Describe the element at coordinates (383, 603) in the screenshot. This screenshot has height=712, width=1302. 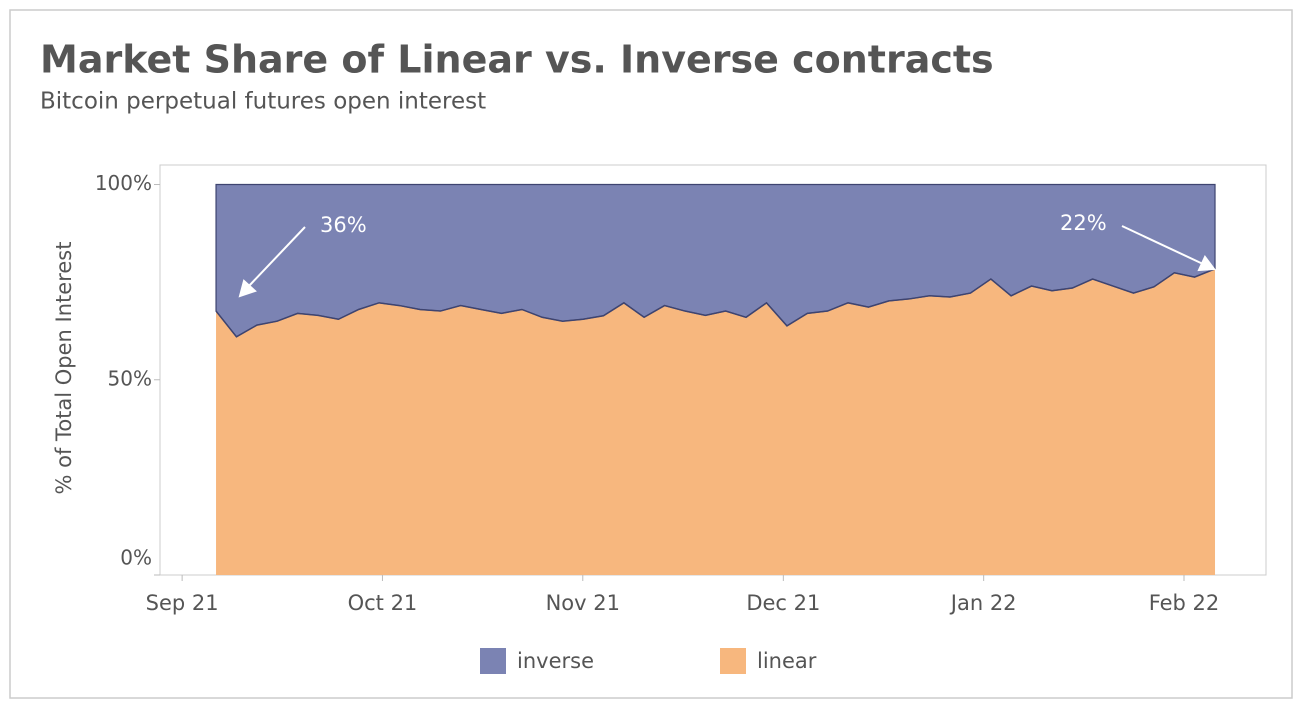
I see `x-tick-label: Oct 21` at that location.